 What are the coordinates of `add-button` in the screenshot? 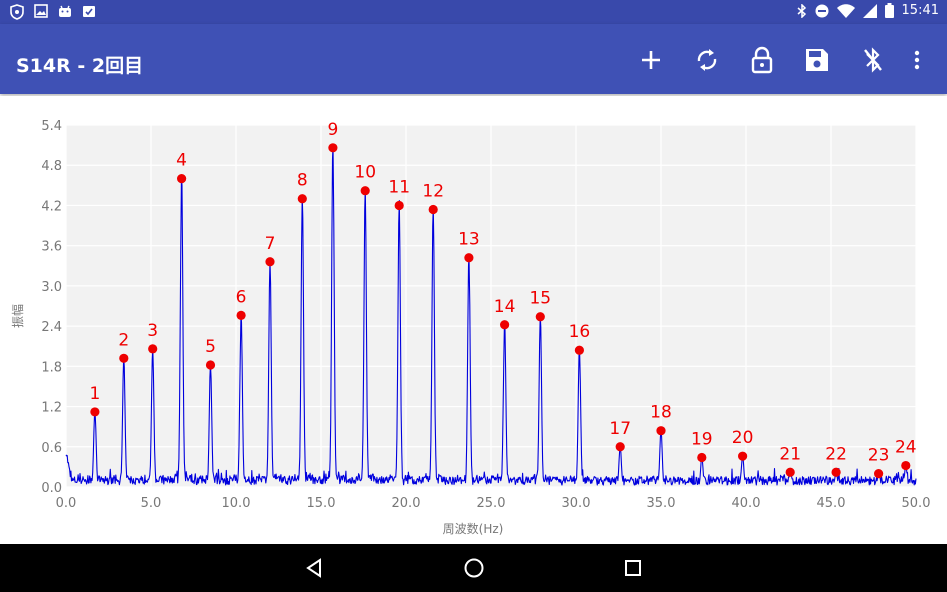 It's located at (651, 60).